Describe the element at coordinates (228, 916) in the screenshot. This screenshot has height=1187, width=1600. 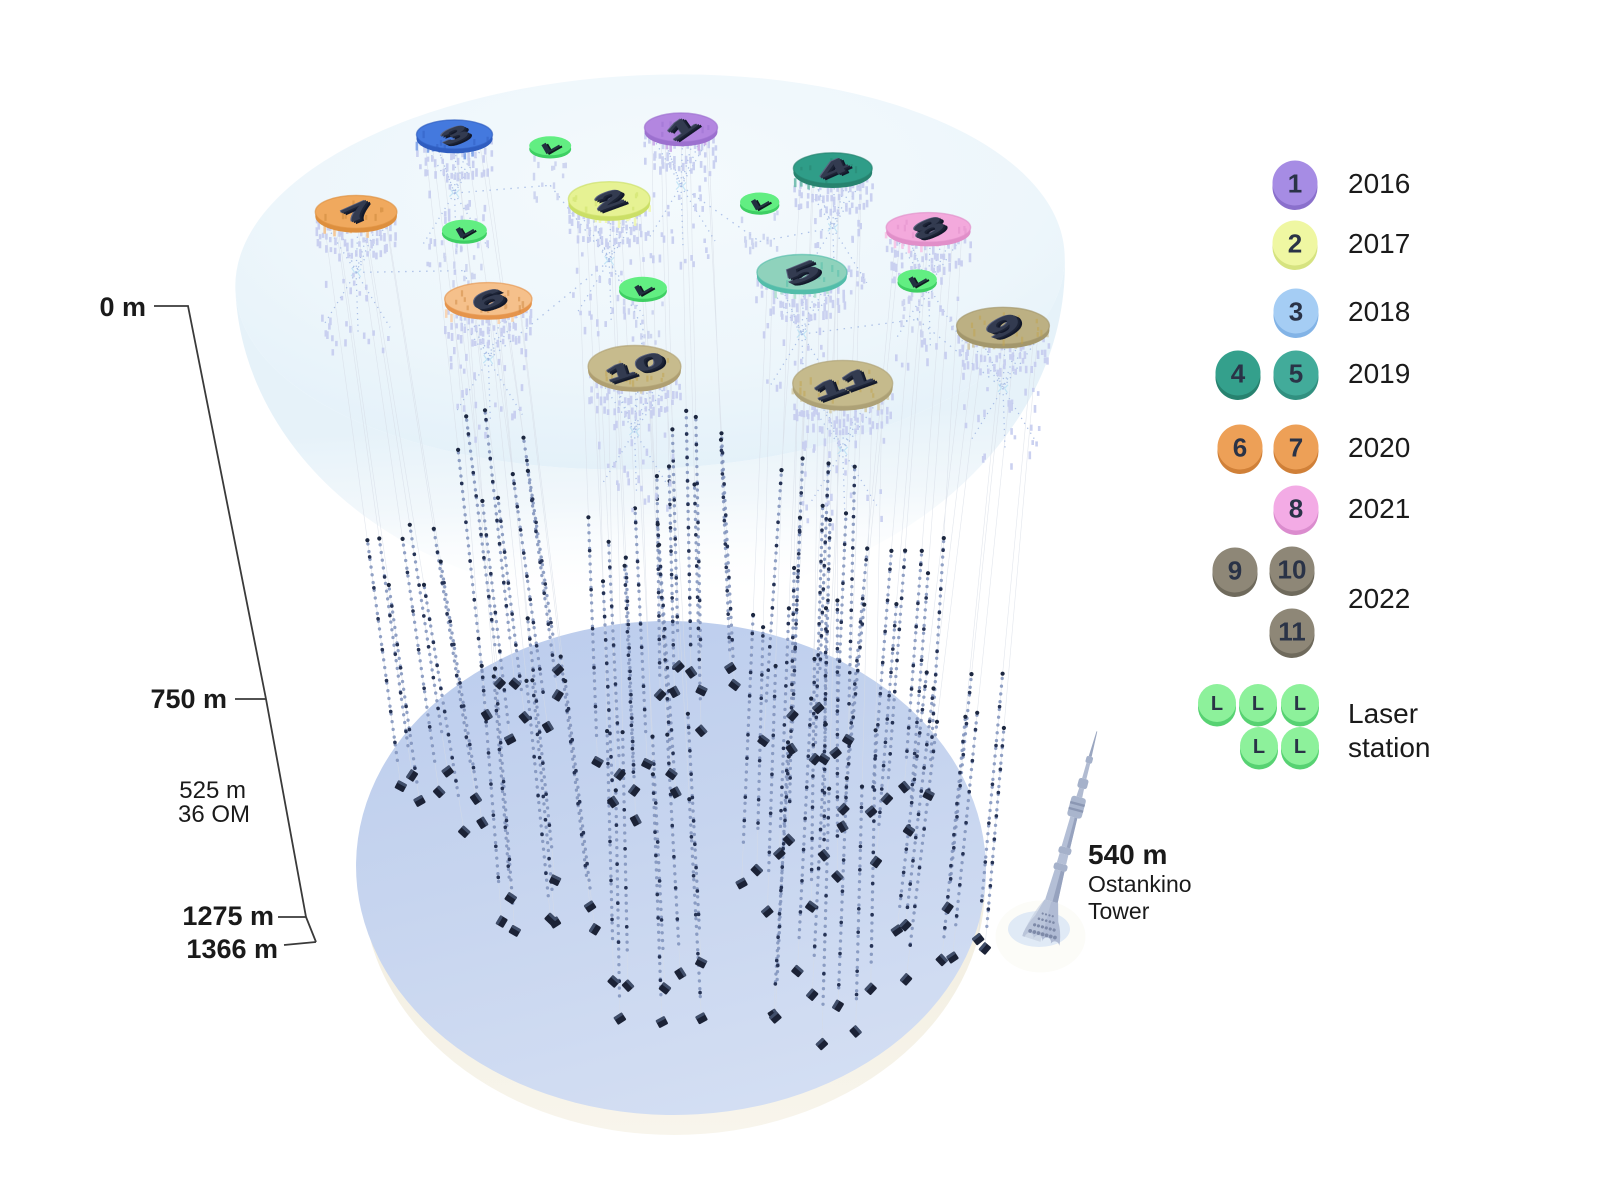
I see `svg-text: 1275 m` at that location.